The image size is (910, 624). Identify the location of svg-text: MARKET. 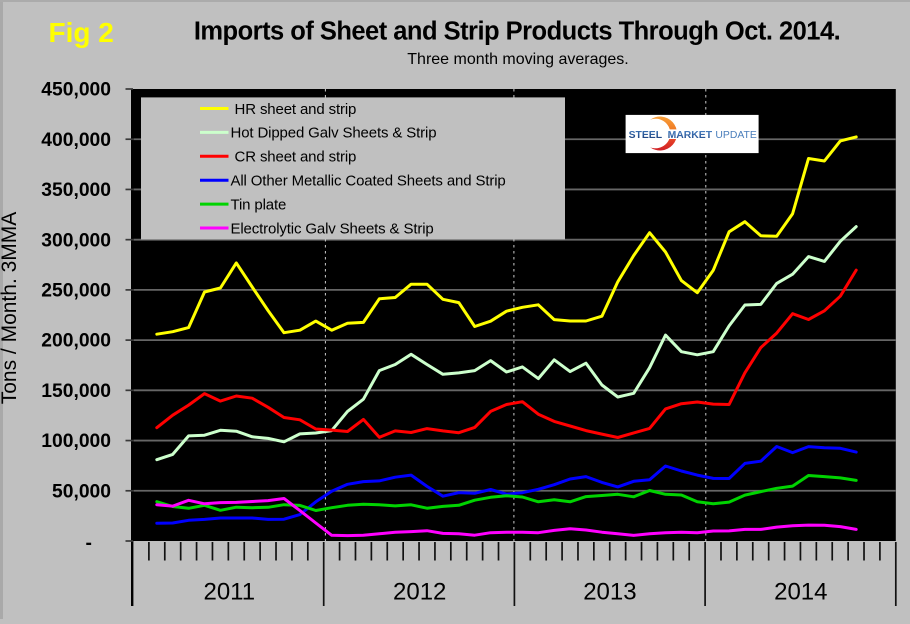
(690, 135).